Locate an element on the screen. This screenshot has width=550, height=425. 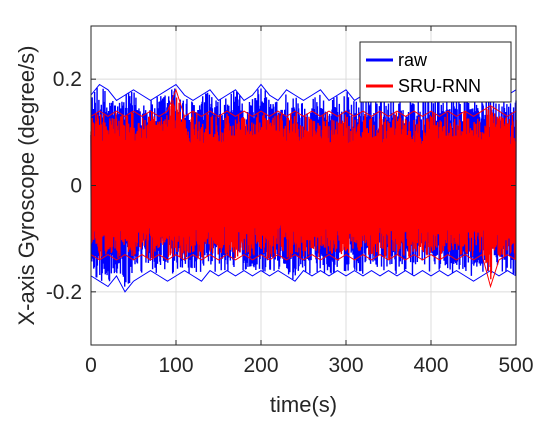
legend: raw SRU-RNN is located at coordinates (435, 72).